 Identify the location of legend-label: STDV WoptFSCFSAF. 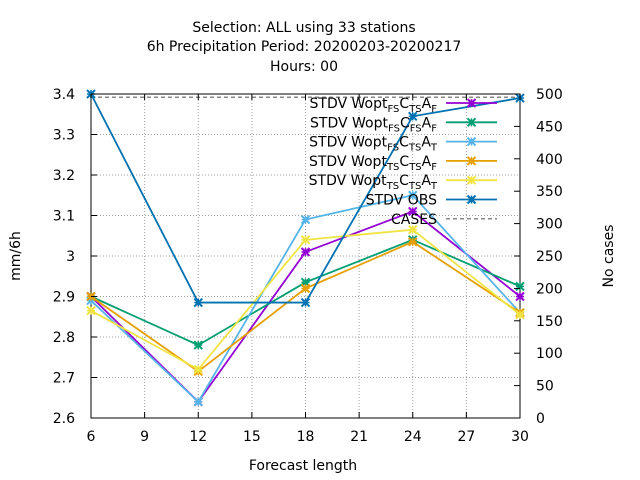
(373, 124).